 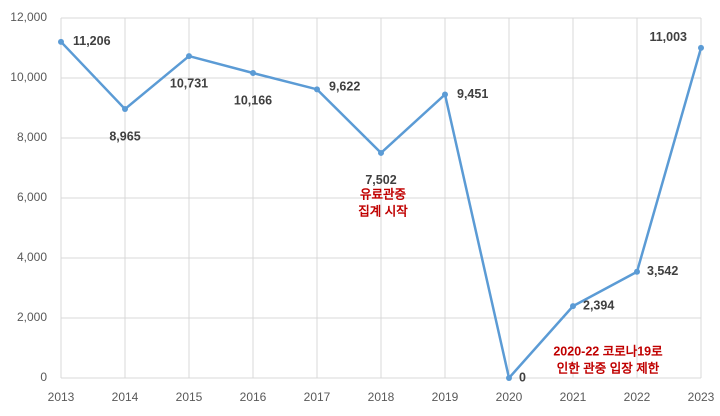 What do you see at coordinates (445, 397) in the screenshot?
I see `x-tick-label: 2019` at bounding box center [445, 397].